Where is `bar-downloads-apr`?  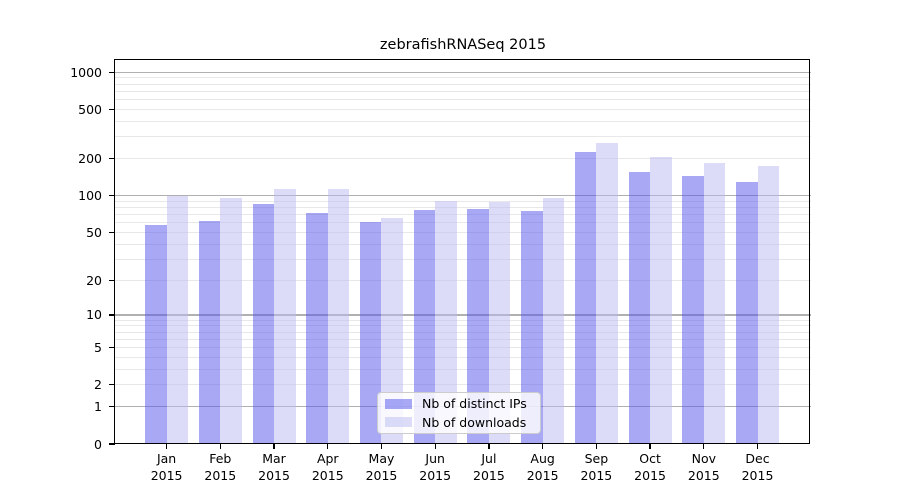
bar-downloads-apr is located at coordinates (338, 316).